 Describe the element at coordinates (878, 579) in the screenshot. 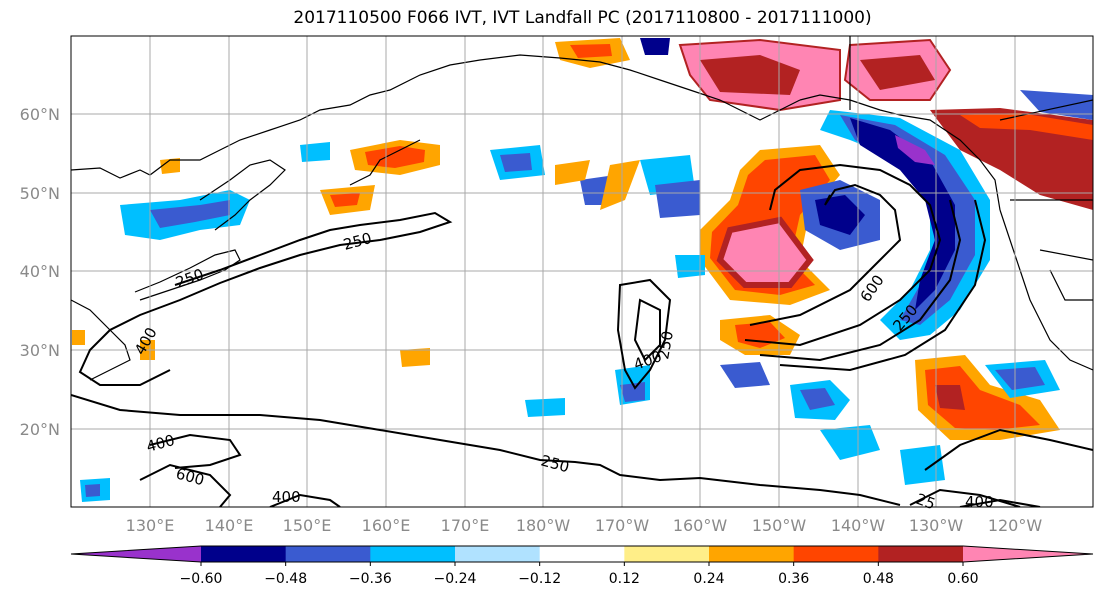

I see `colorbar-tick-label: 0.48` at that location.